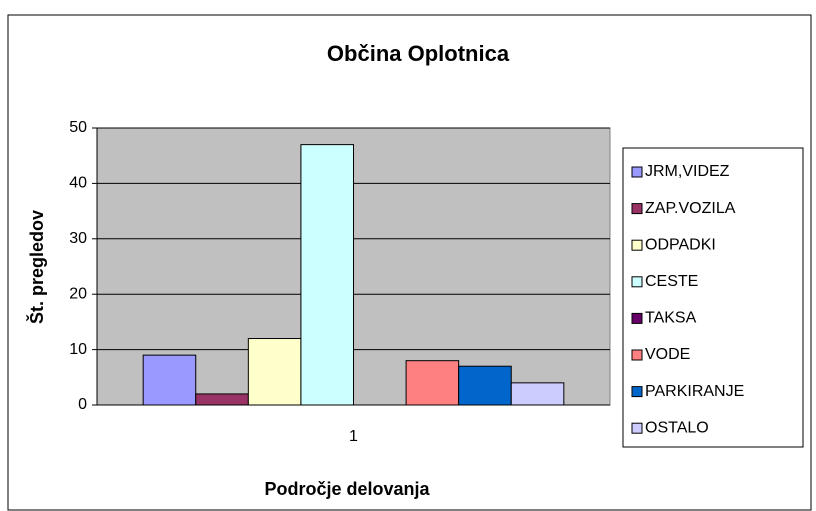  What do you see at coordinates (78, 349) in the screenshot?
I see `y-tick-label: 10` at bounding box center [78, 349].